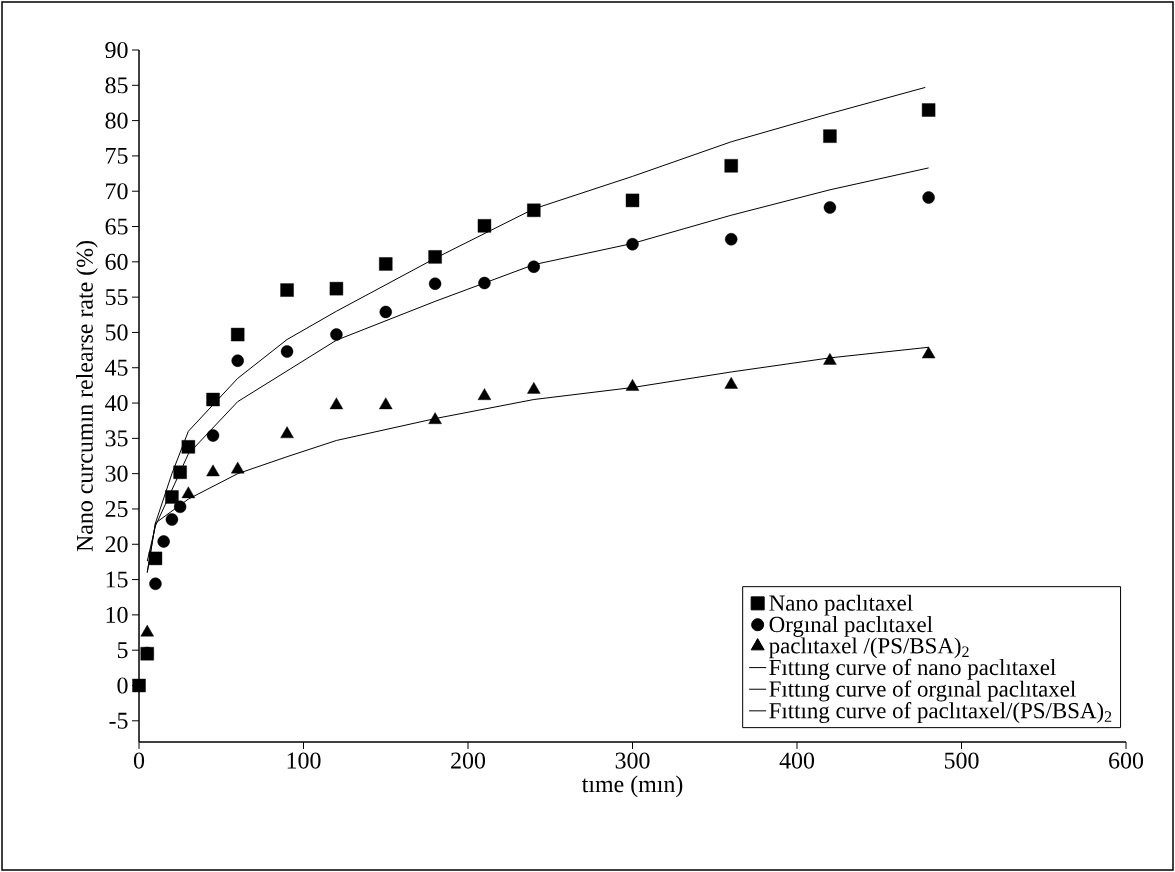  What do you see at coordinates (961, 760) in the screenshot?
I see `x-tick-label: 500` at bounding box center [961, 760].